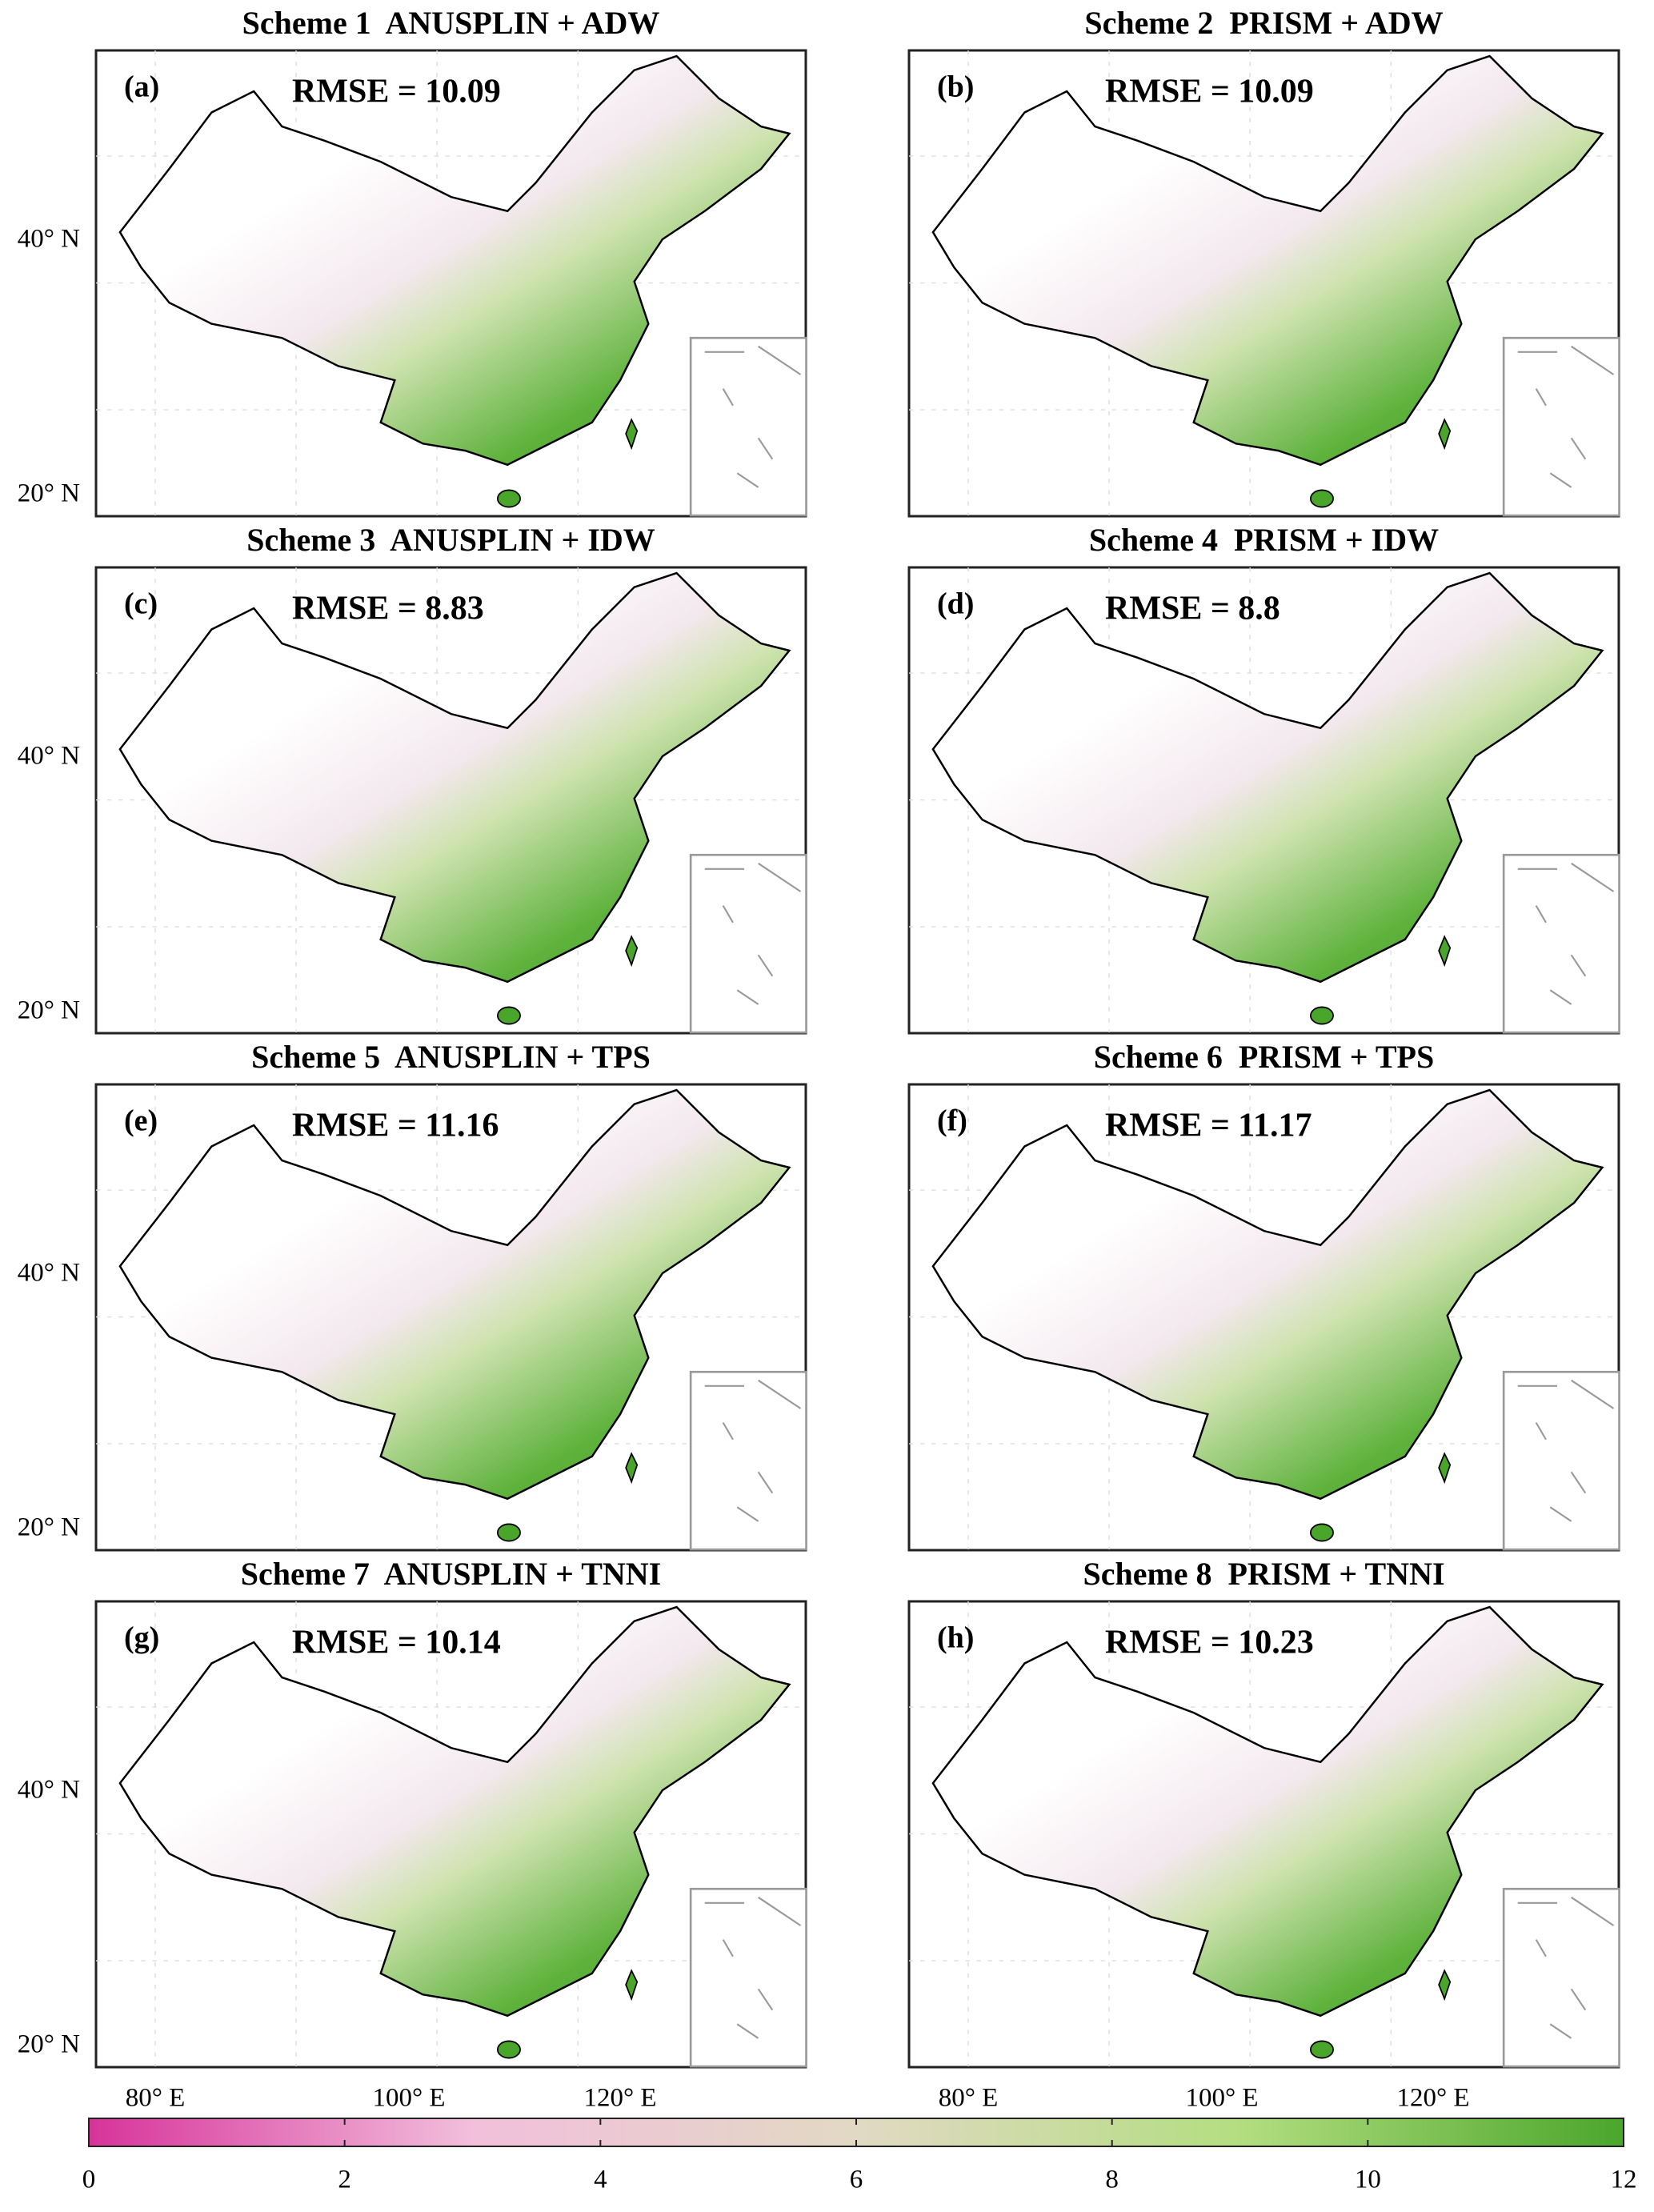 This screenshot has width=1654, height=2212. I want to click on panel-title: Scheme 5 ANUSPLIN + TPS, so click(451, 1057).